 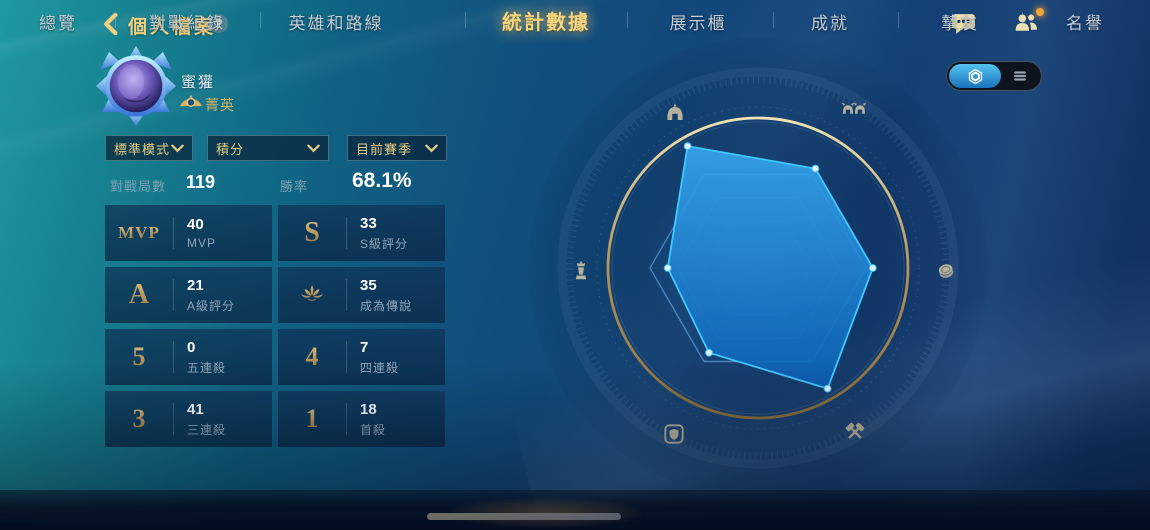 I want to click on stat-badge: 3, so click(x=139, y=419).